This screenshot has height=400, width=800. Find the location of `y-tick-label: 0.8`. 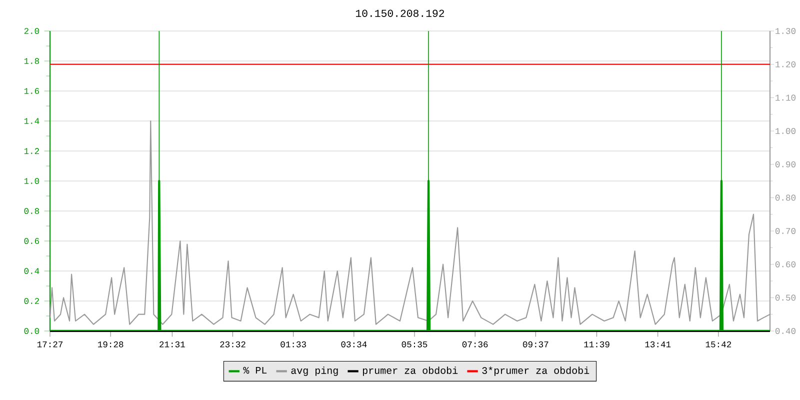

y-tick-label: 0.8 is located at coordinates (32, 211).